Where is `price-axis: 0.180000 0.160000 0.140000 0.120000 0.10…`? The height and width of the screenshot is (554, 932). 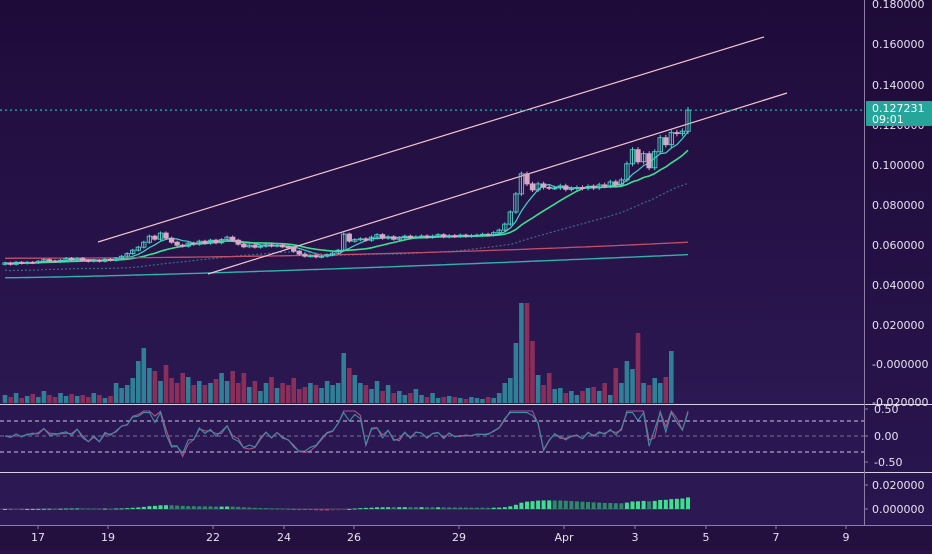
price-axis: 0.180000 0.160000 0.140000 0.120000 0.10… is located at coordinates (900, 204).